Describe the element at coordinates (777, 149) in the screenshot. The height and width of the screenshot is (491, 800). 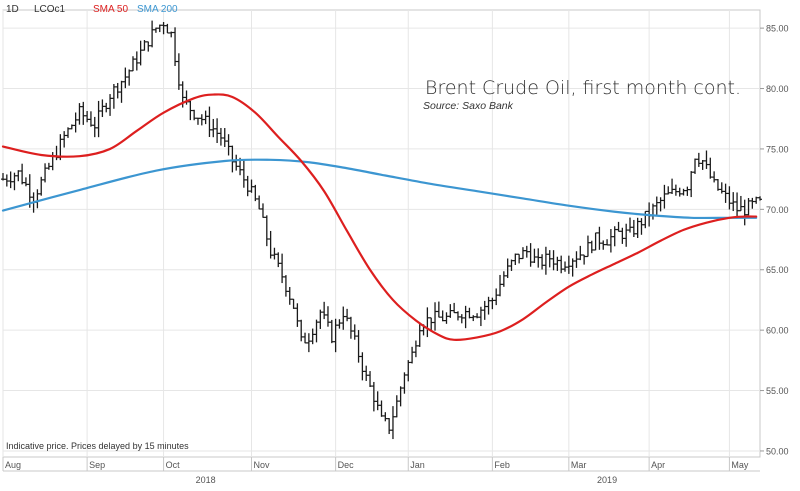
I see `y-tick-label: 75.00` at that location.